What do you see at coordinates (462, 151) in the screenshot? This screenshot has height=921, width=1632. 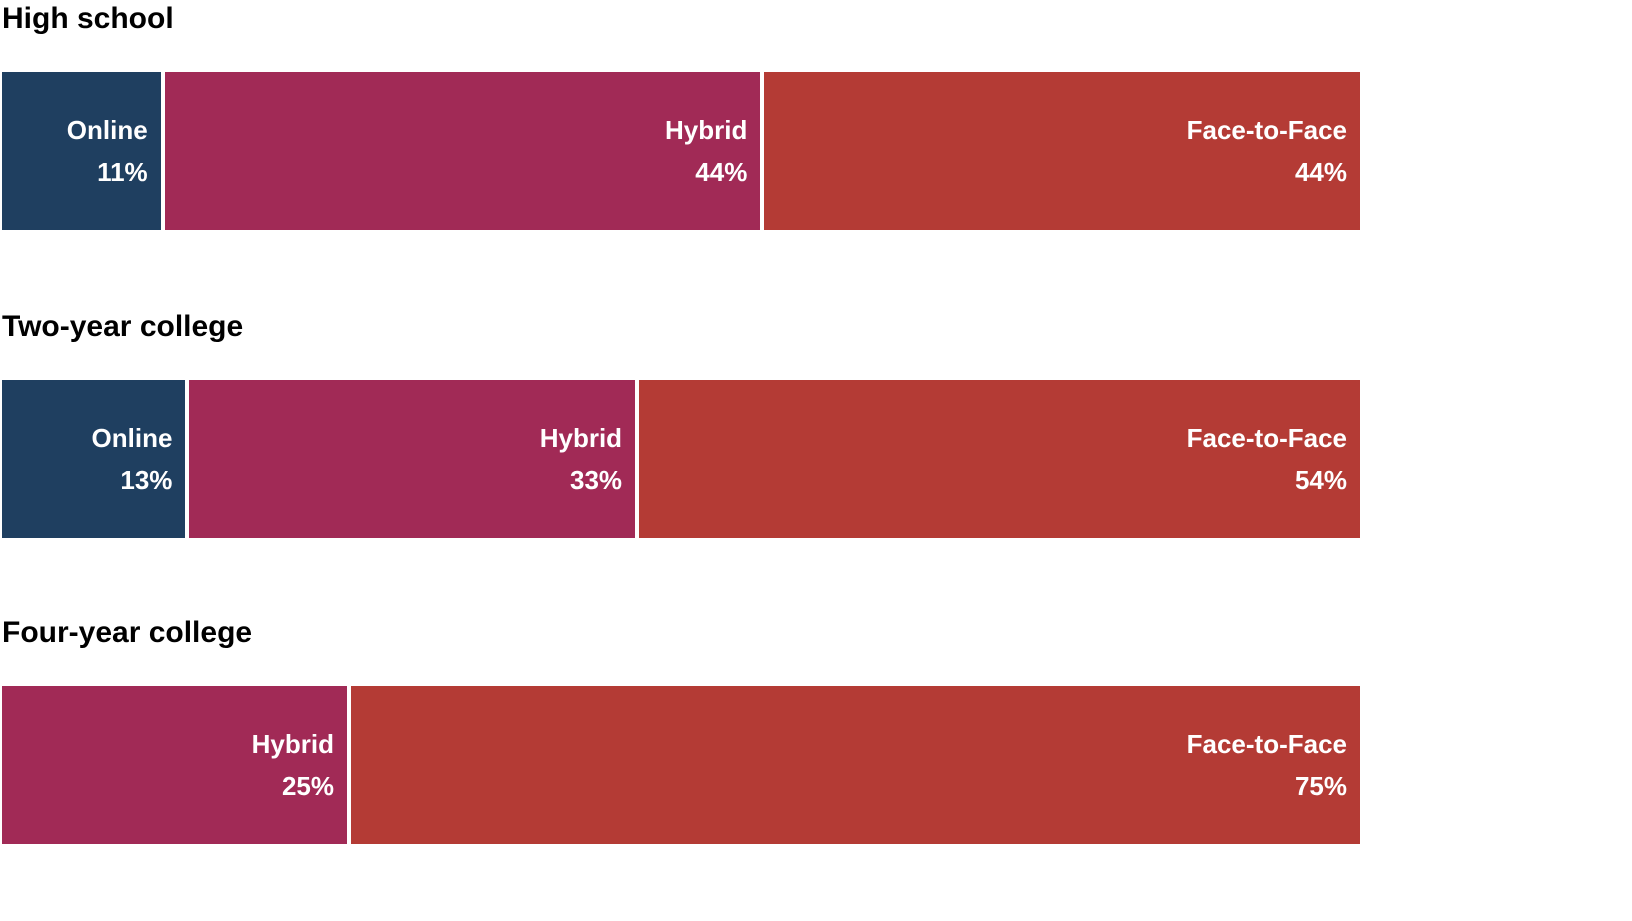 I see `bar-segment-hybrid: Hybrid 44%` at bounding box center [462, 151].